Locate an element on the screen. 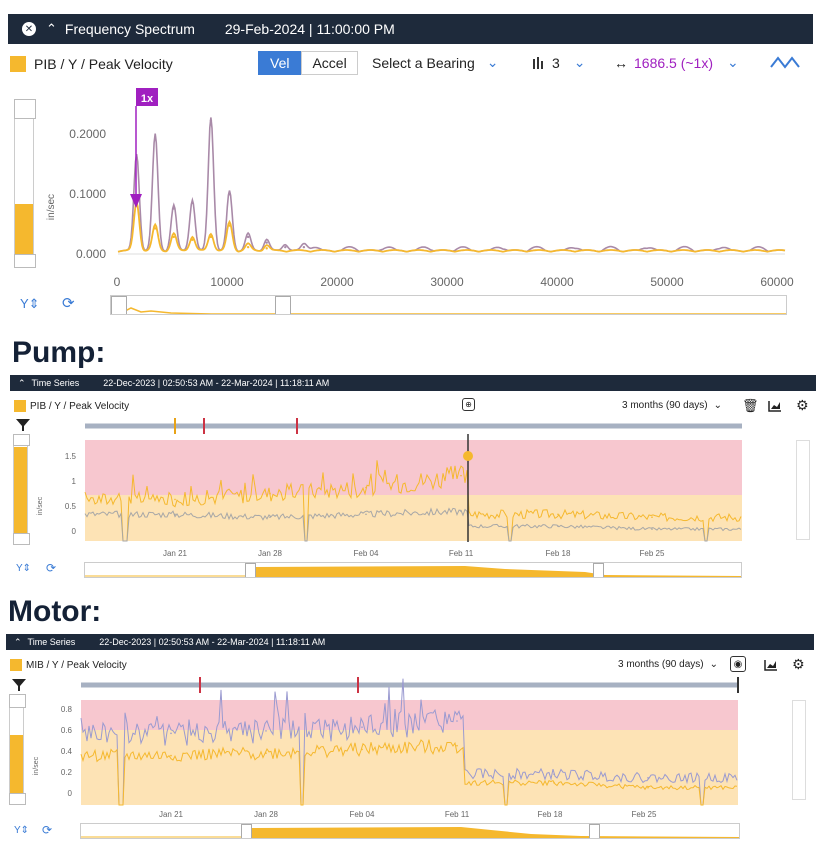 This screenshot has width=830, height=857. pump-filter-icon is located at coordinates (23, 425).